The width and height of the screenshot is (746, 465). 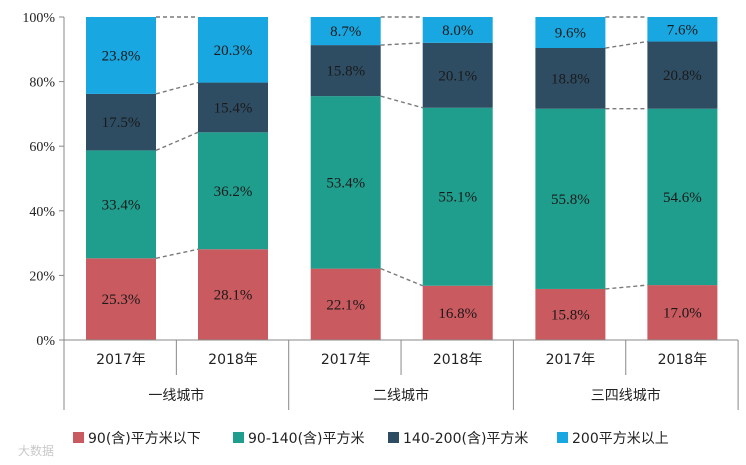 What do you see at coordinates (176, 395) in the screenshot?
I see `x-group-label: 一线城市` at bounding box center [176, 395].